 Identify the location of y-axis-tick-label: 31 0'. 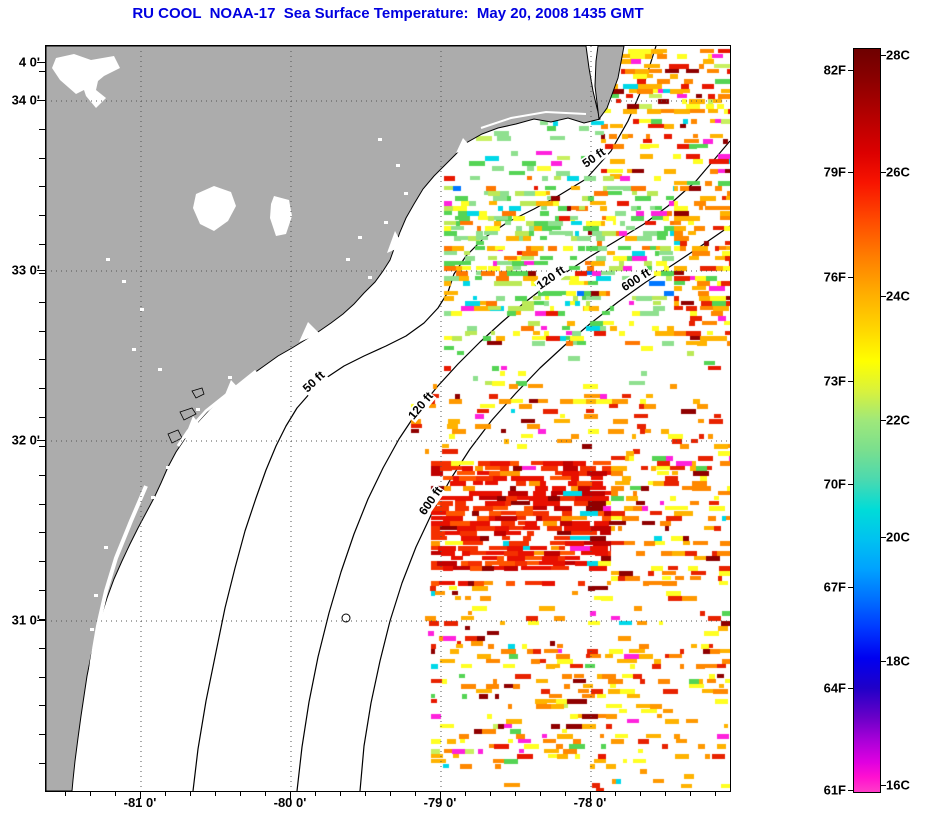
(25, 620).